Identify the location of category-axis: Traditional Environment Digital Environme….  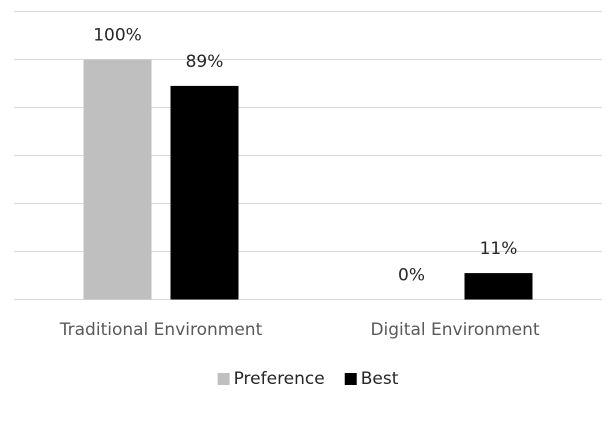
(299, 330).